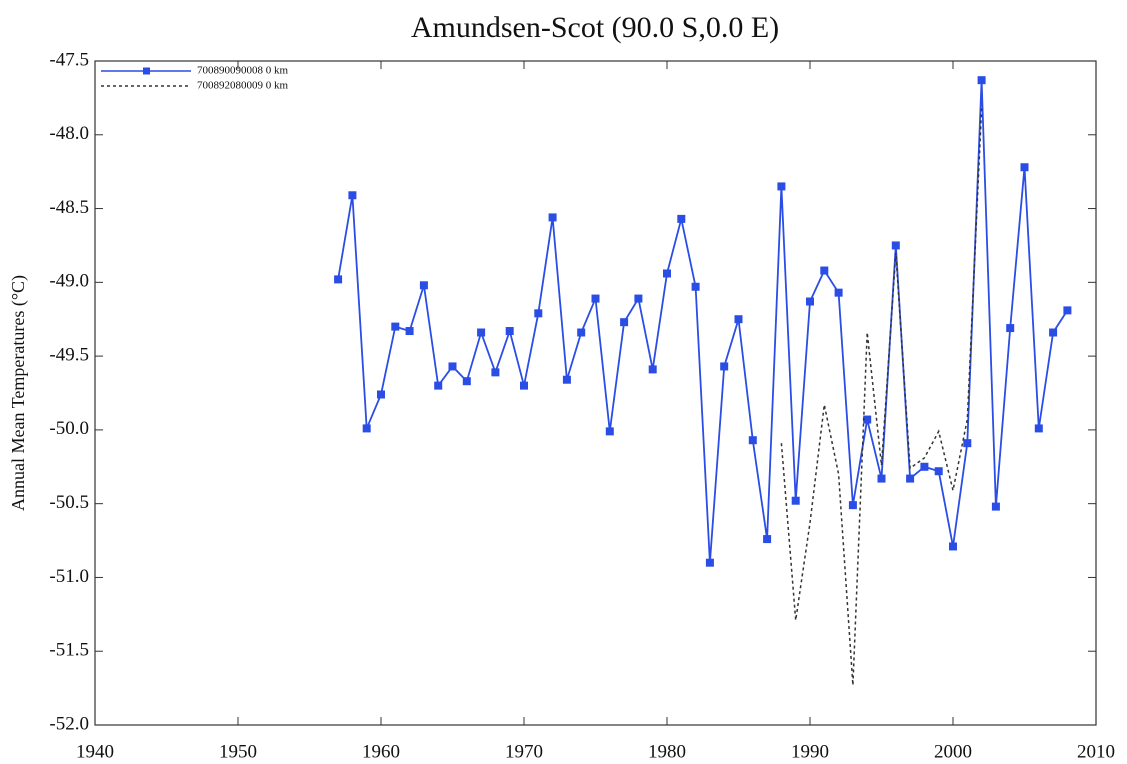 The height and width of the screenshot is (764, 1127). What do you see at coordinates (69, 723) in the screenshot?
I see `y-tick-label: -52.0` at bounding box center [69, 723].